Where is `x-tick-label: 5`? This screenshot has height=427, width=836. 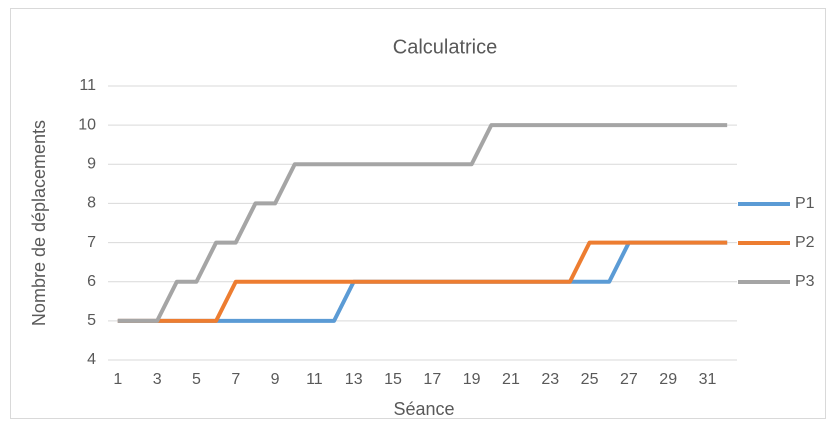
x-tick-label: 5 is located at coordinates (196, 379).